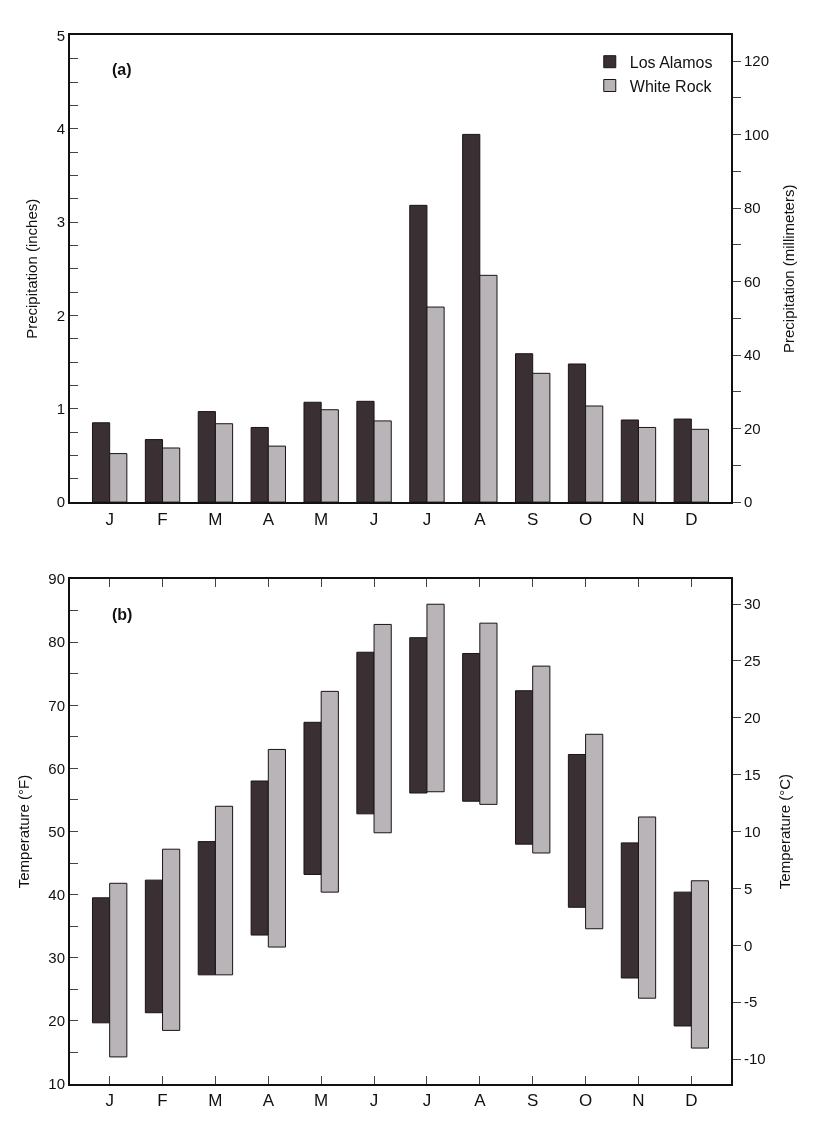  I want to click on y-tick-label: 1, so click(60, 409).